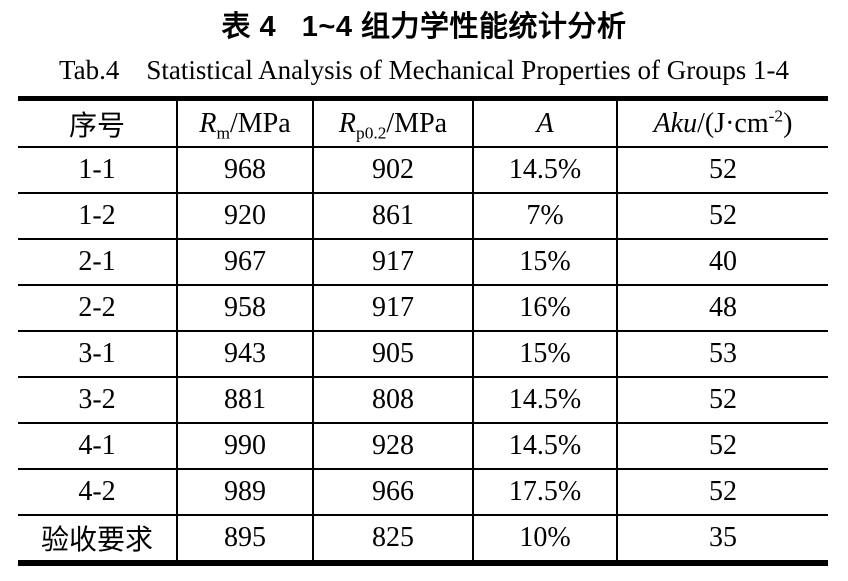 The width and height of the screenshot is (848, 581). I want to click on cell-aku: 53, so click(722, 354).